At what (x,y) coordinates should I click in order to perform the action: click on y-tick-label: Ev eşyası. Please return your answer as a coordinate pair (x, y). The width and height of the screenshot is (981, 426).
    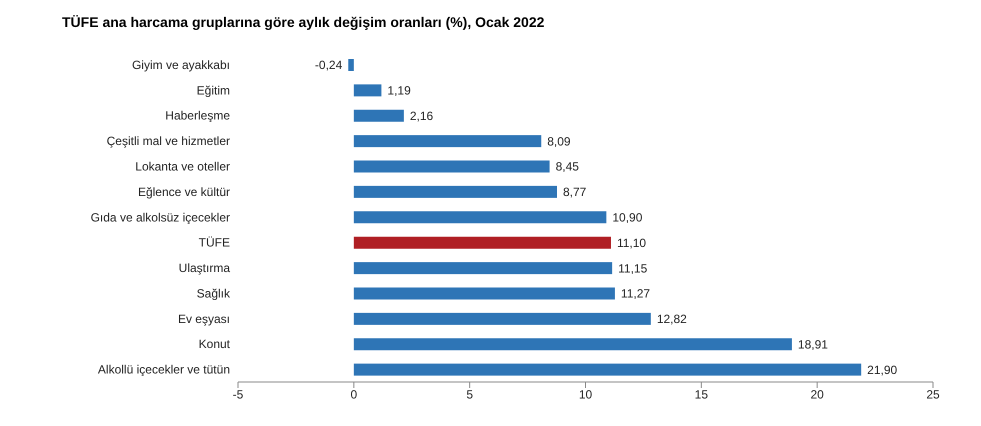
    Looking at the image, I should click on (204, 319).